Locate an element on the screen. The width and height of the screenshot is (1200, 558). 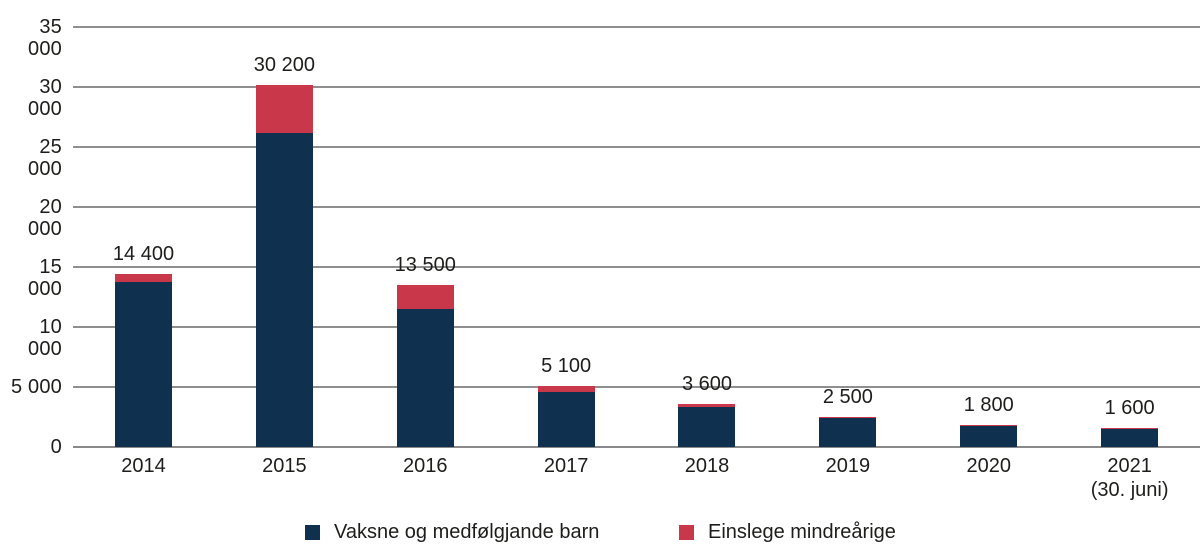
legend-item-minors: Einslege mindreårige is located at coordinates (787, 532).